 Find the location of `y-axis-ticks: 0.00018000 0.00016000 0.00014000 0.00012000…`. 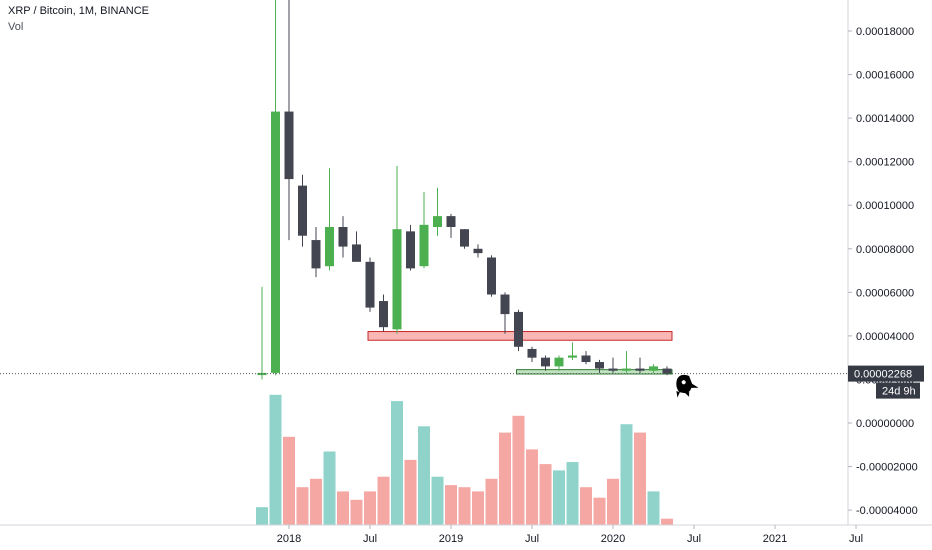

y-axis-ticks: 0.00018000 0.00016000 0.00014000 0.00012000… is located at coordinates (883, 271).